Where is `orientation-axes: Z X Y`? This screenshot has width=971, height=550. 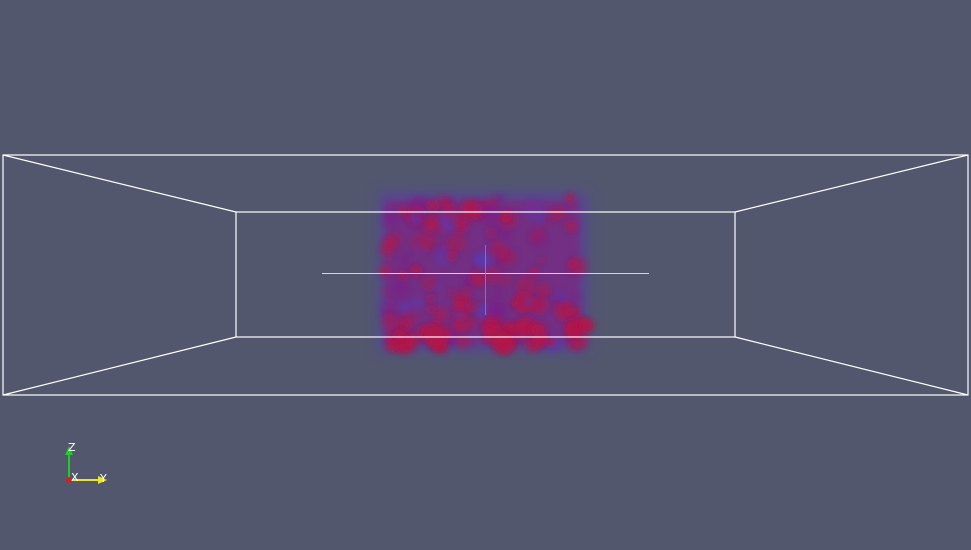
orientation-axes: Z X Y is located at coordinates (86, 463).